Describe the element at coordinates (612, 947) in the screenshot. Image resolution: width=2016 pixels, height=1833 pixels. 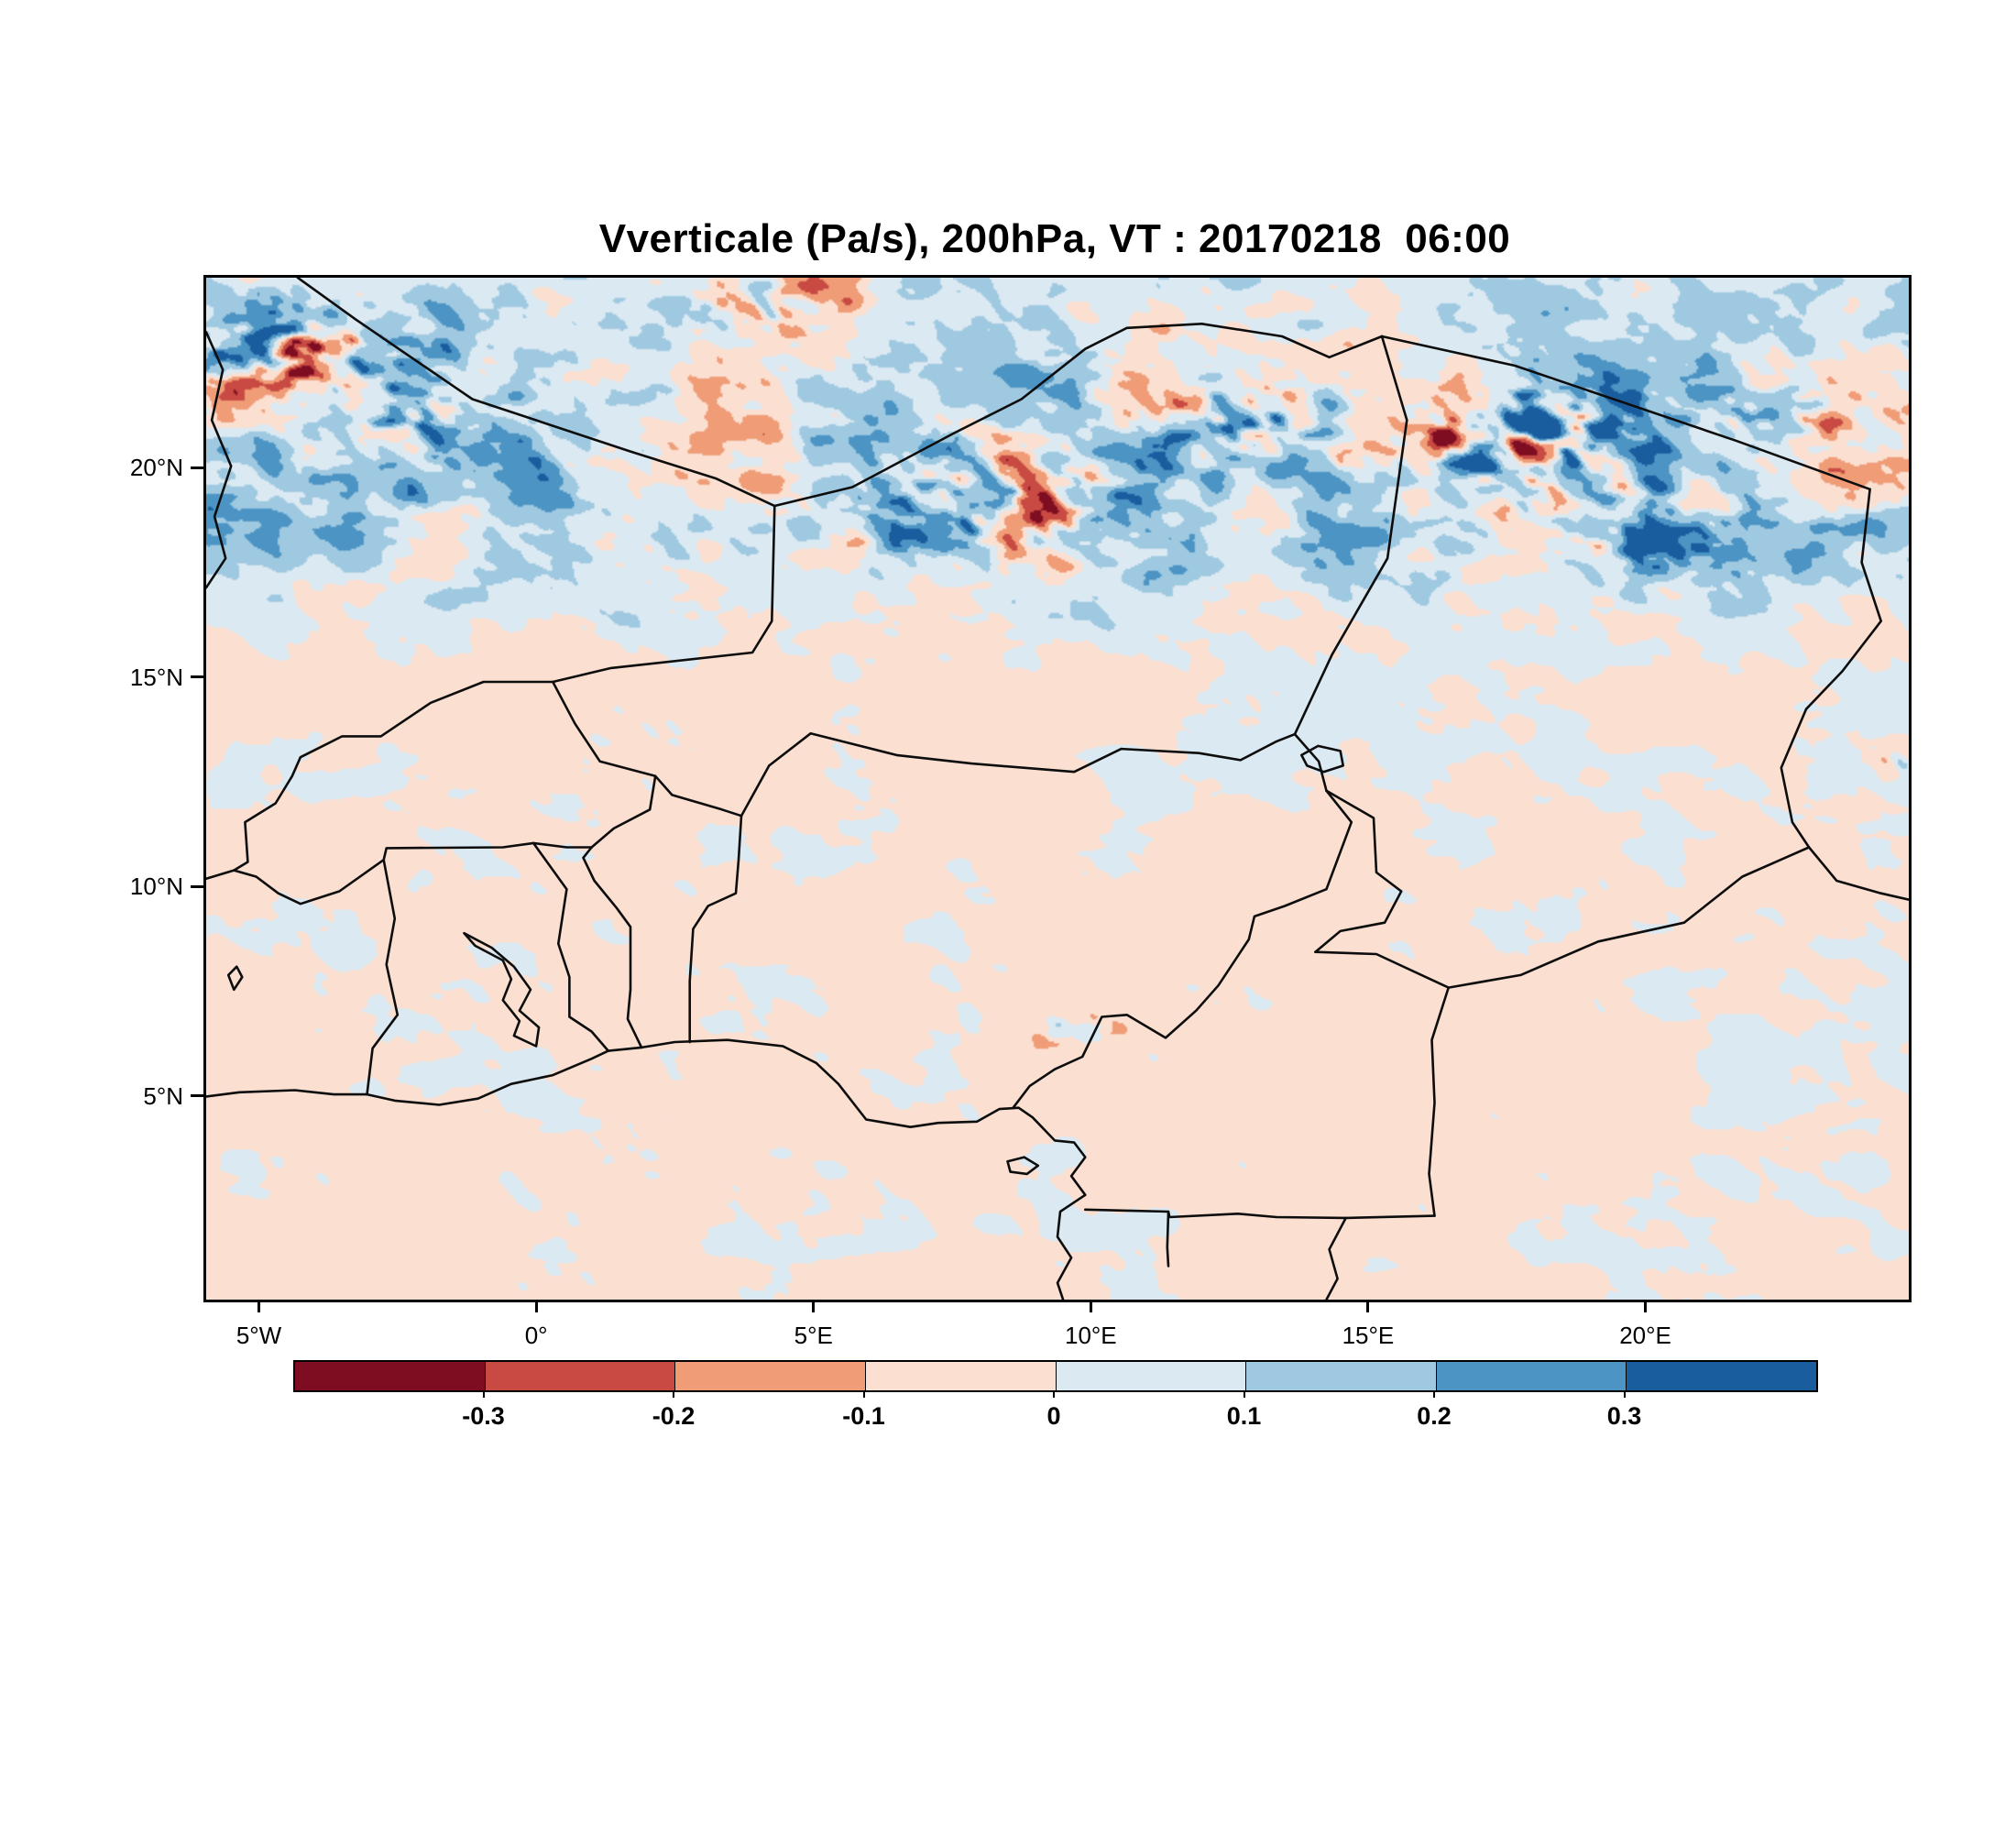
I see `border-togo-benin` at that location.